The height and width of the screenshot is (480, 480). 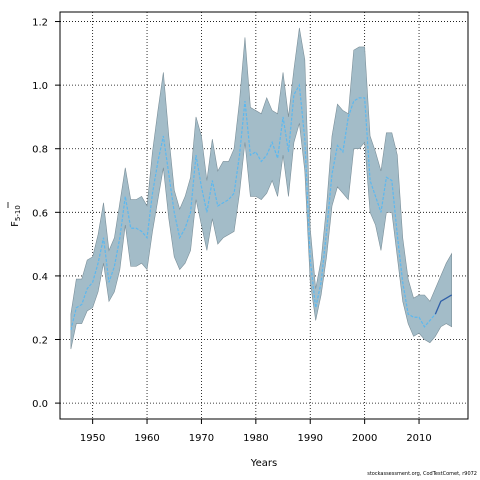 I want to click on y-tick-label: 1.2, so click(x=40, y=23).